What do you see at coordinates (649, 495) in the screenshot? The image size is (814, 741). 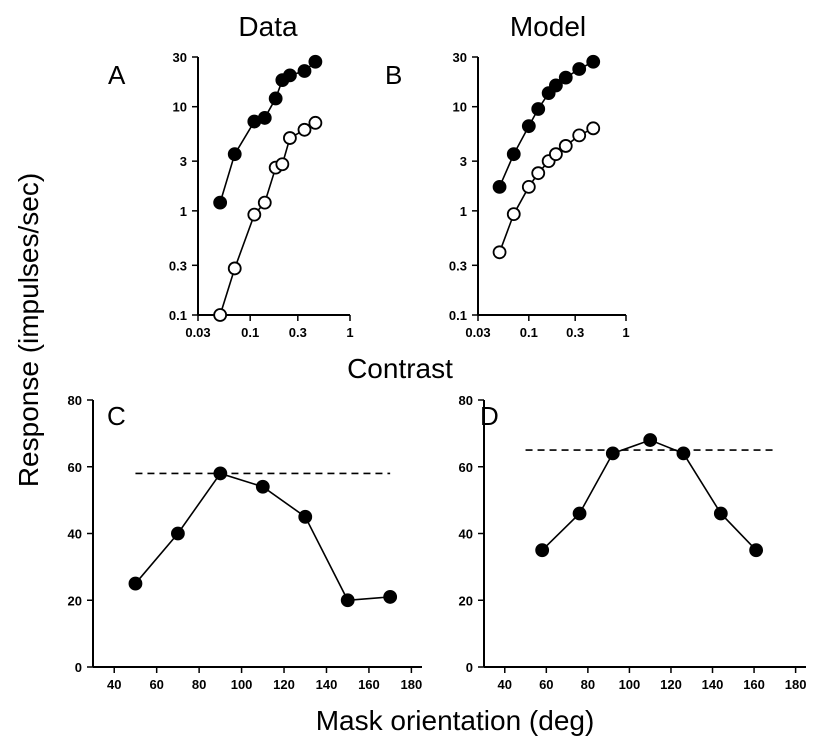 I see `series-line-filled` at bounding box center [649, 495].